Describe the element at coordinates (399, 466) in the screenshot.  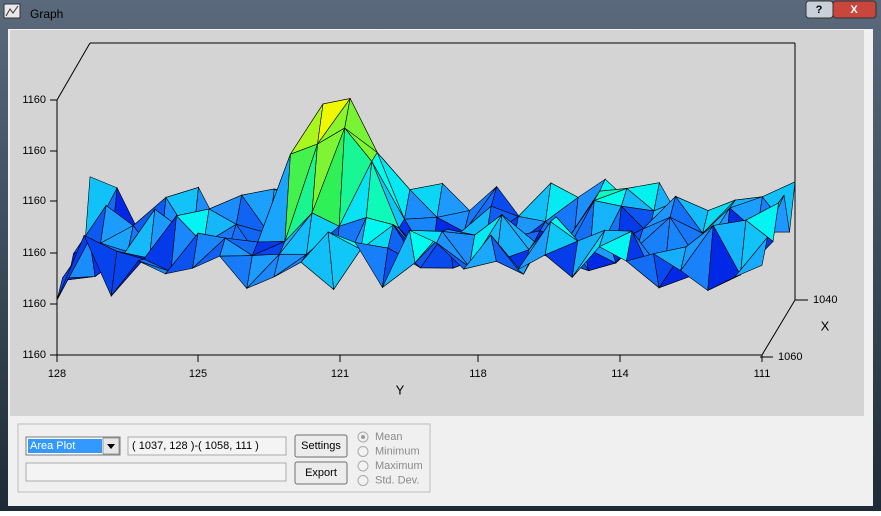
I see `radio-label: Maximum` at that location.